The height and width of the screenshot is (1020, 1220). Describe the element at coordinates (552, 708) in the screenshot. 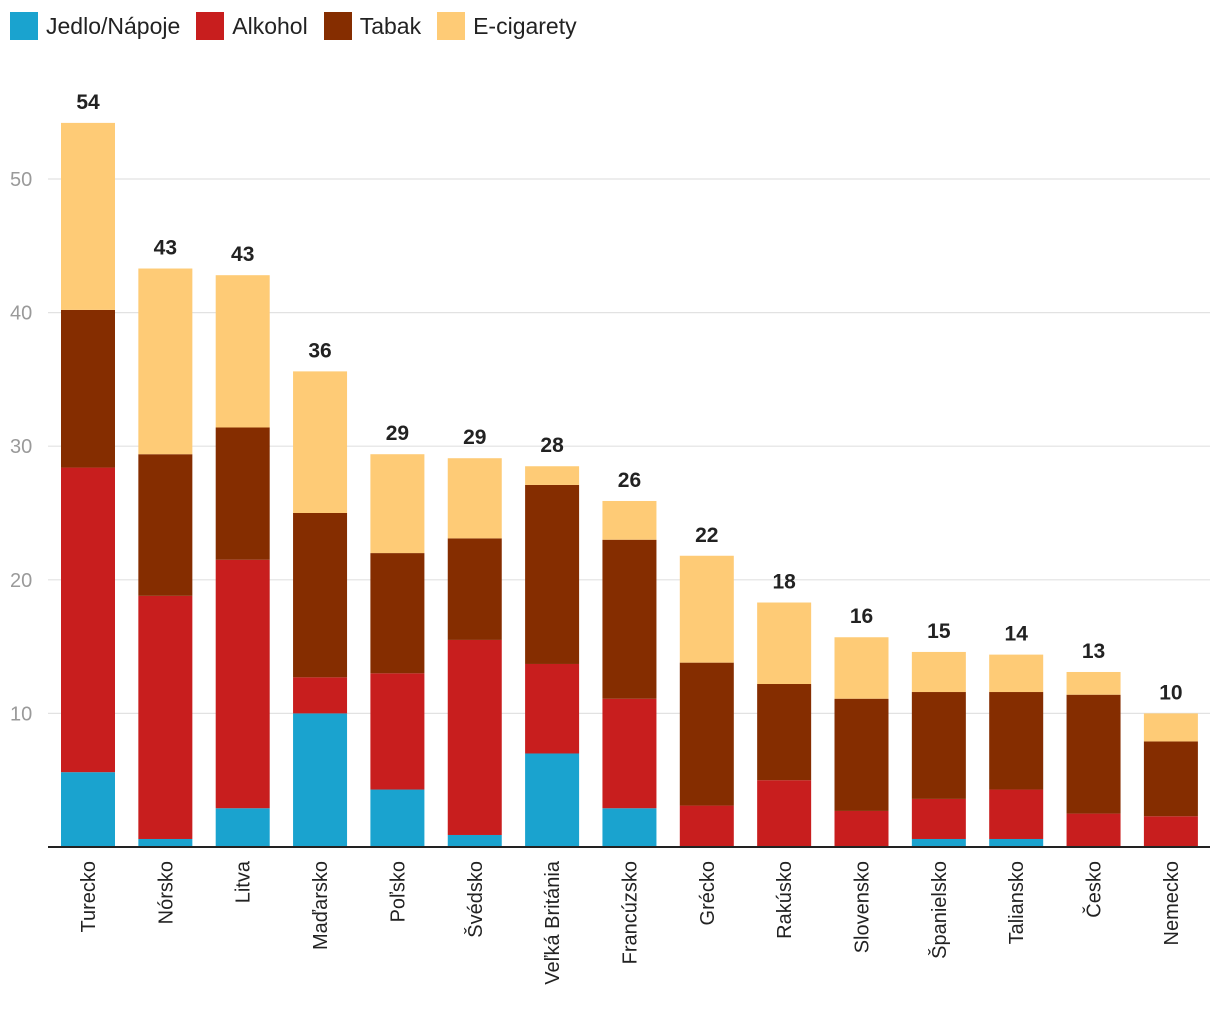

I see `bar-segment-velka-britania-alkohol` at that location.